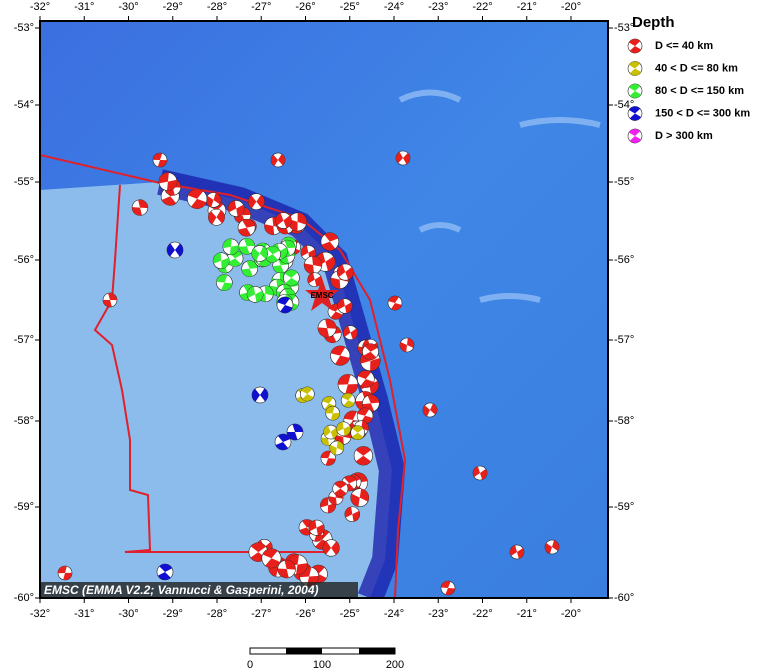 Image resolution: width=764 pixels, height=671 pixels. I want to click on scale-bar-segment, so click(377, 651).